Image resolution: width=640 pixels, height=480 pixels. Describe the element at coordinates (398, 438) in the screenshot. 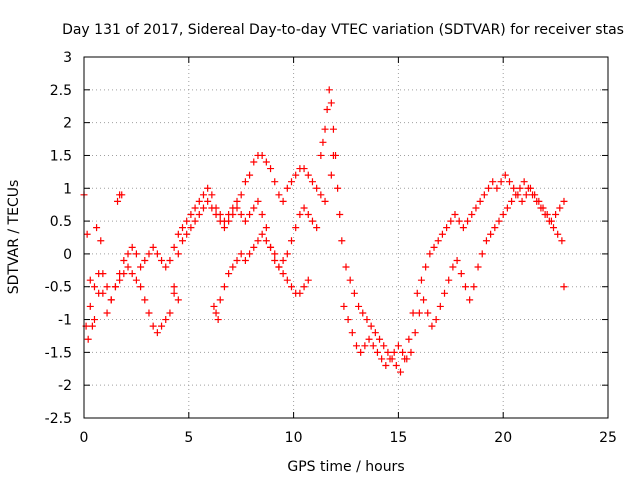

I see `x-tick-label: 15` at that location.